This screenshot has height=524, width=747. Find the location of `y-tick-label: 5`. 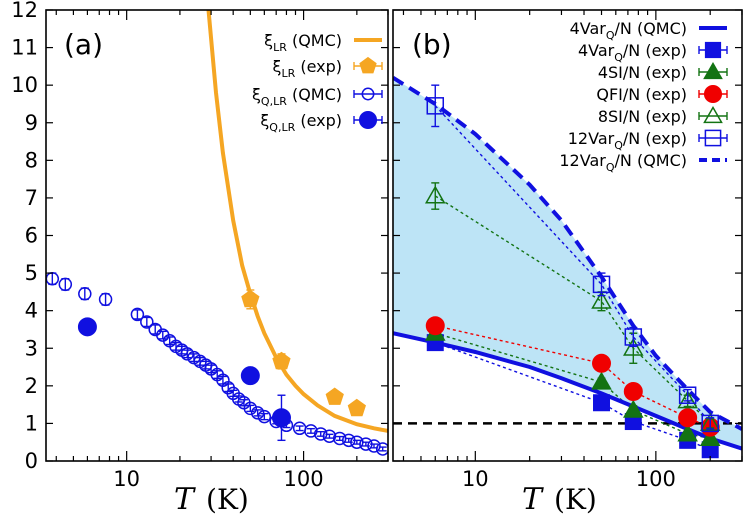

y-tick-label: 5 is located at coordinates (31, 273).